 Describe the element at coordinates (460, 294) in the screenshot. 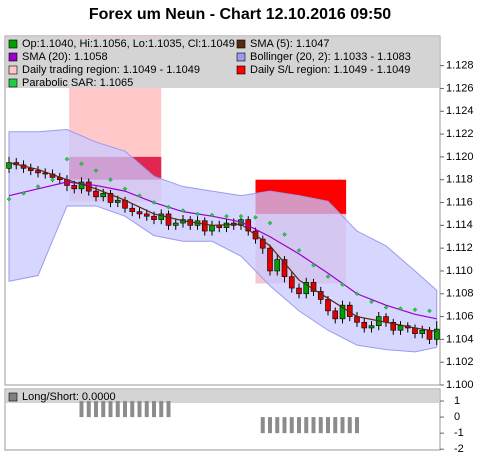

I see `y-tick-label: 1.108` at that location.